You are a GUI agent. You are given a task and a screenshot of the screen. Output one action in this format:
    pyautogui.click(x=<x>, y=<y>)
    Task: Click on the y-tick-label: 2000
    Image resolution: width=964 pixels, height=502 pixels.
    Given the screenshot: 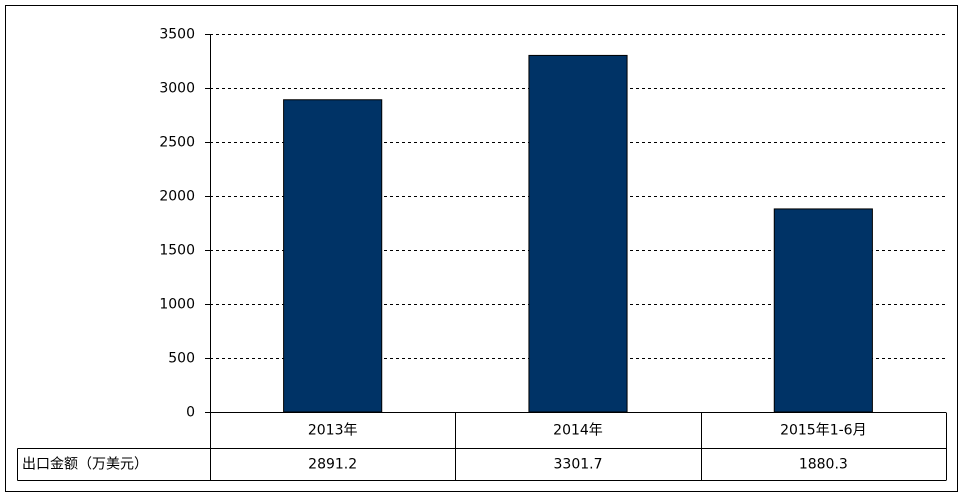 What is the action you would take?
    pyautogui.click(x=177, y=197)
    